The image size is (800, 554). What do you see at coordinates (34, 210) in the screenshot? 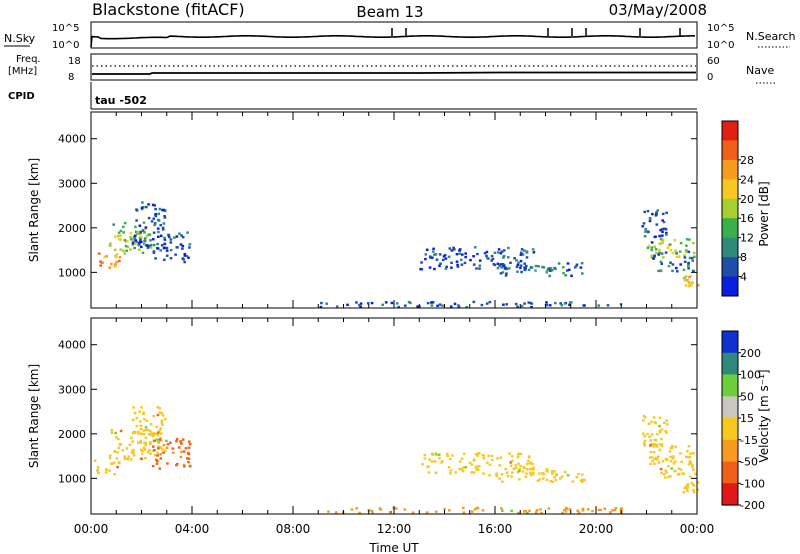
I see `power-ylabel: Slant Range [km]` at bounding box center [34, 210].